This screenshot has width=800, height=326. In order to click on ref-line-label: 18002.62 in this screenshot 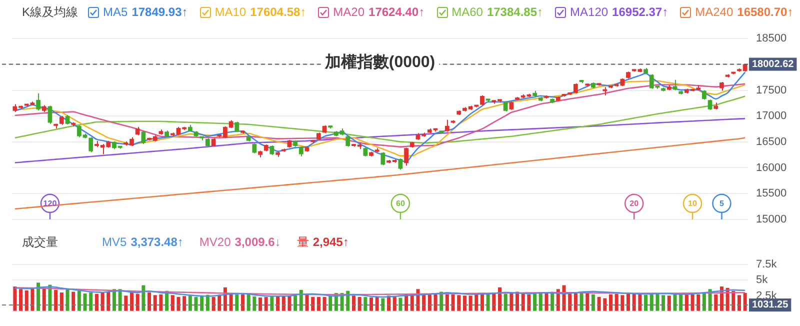, I will do `click(773, 64)`.